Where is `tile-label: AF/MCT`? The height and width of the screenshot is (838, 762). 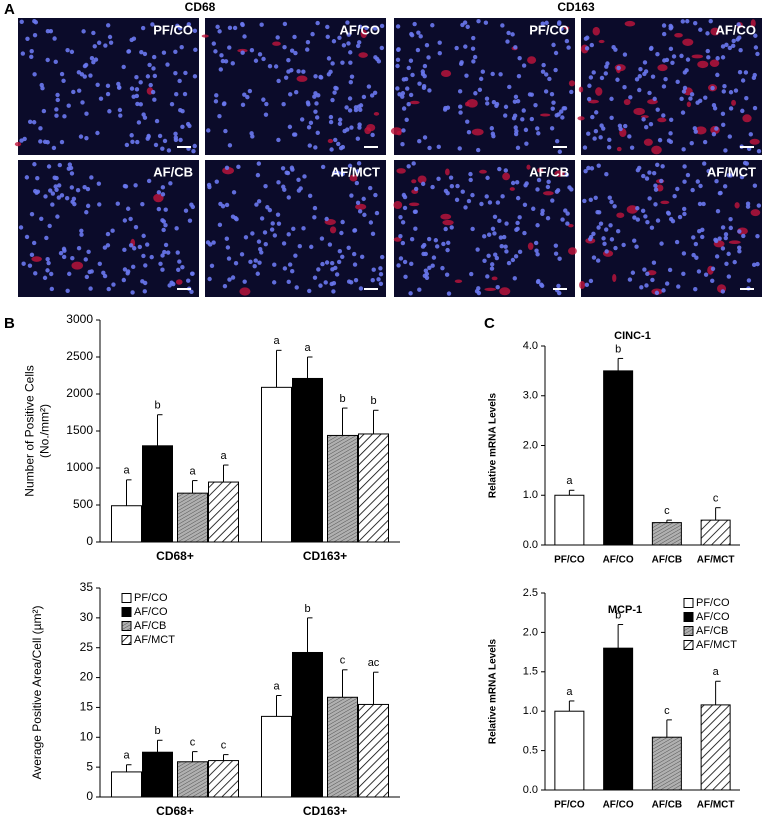 tile-label: AF/MCT is located at coordinates (731, 171).